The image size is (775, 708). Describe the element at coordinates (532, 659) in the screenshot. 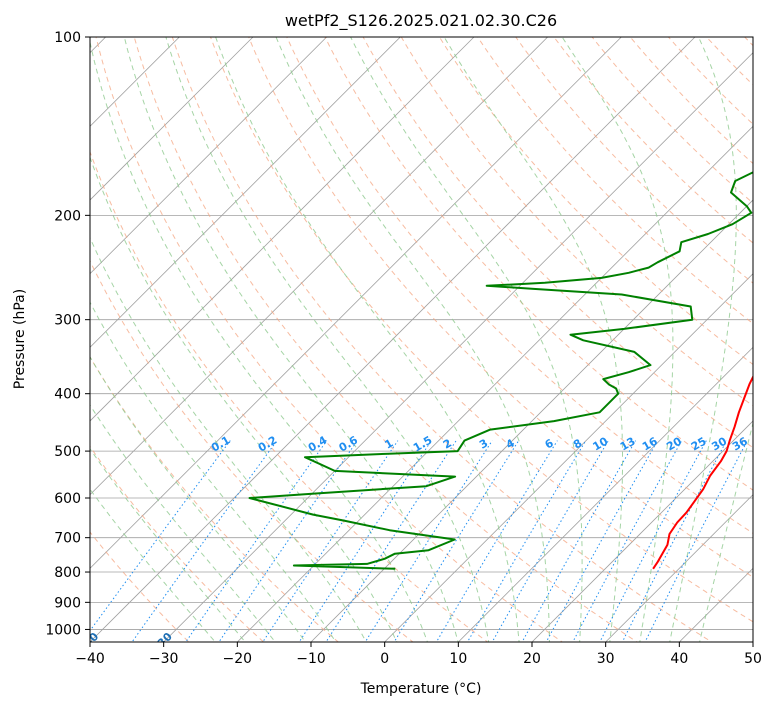

I see `x-tick-label: 20` at that location.